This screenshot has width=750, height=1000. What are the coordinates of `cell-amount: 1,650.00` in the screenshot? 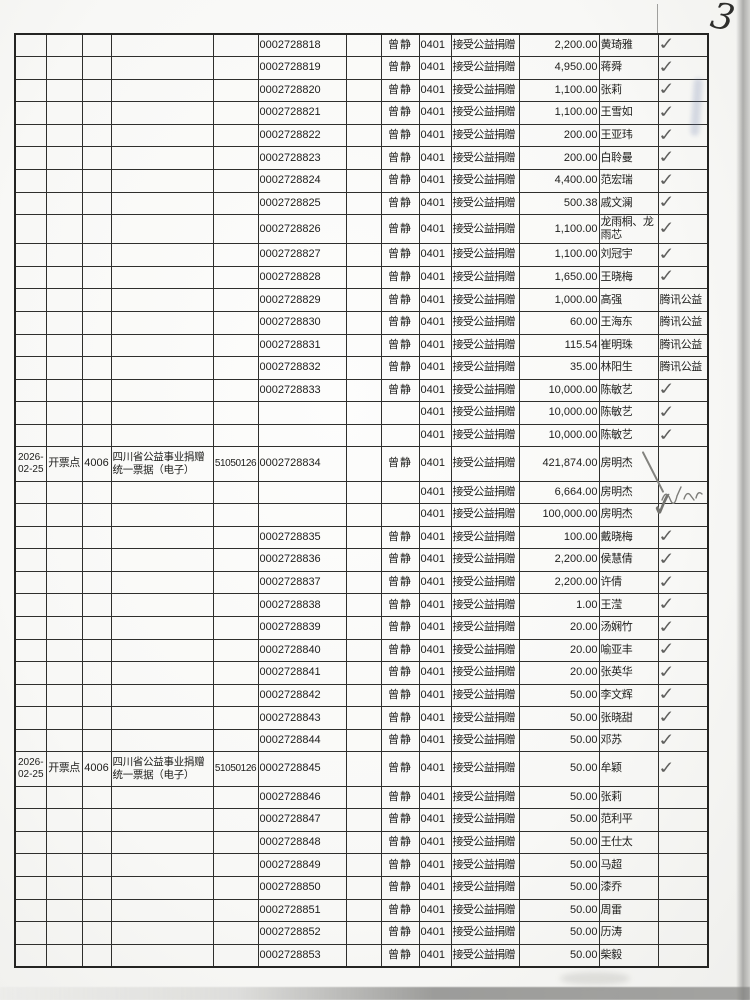 It's located at (559, 277).